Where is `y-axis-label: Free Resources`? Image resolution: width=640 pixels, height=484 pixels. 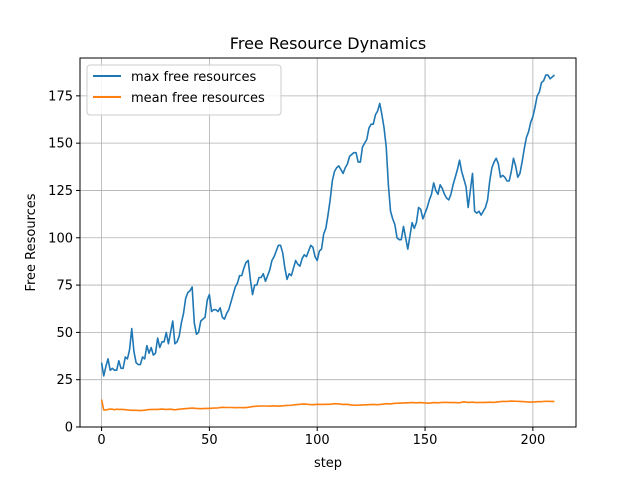 y-axis-label: Free Resources is located at coordinates (31, 242).